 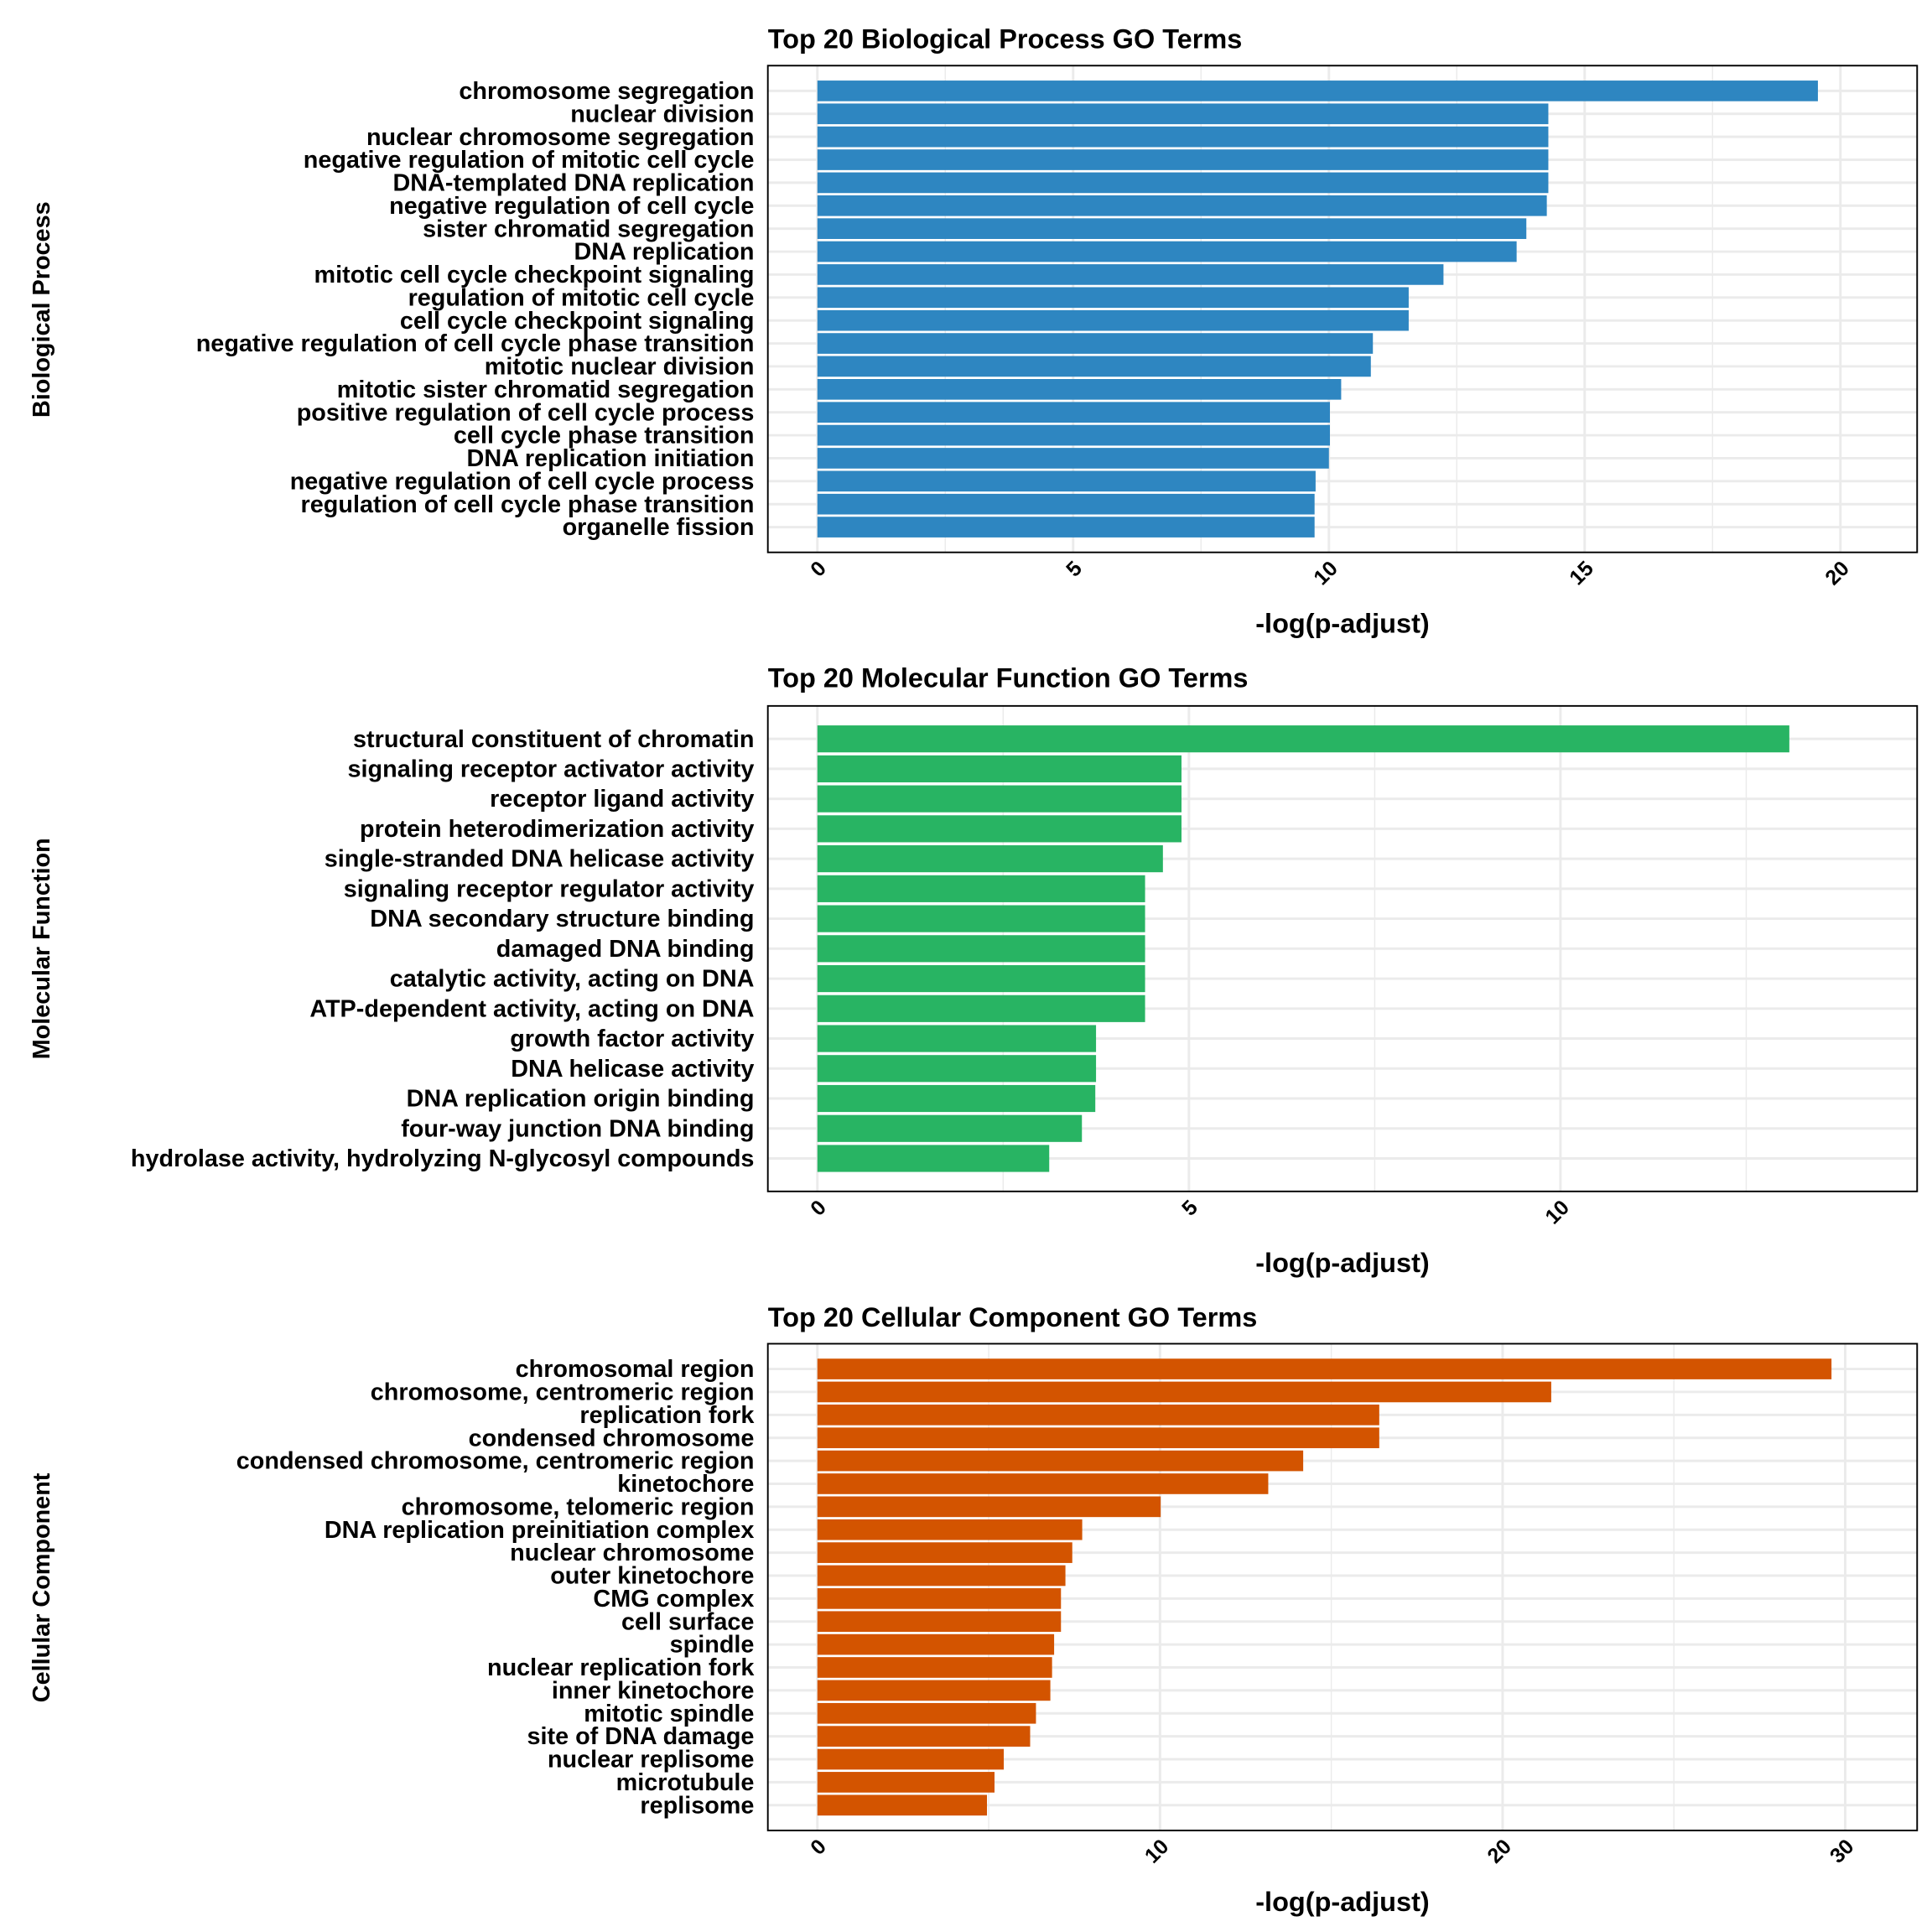 I want to click on category-label: inner kinetochore, so click(x=653, y=1690).